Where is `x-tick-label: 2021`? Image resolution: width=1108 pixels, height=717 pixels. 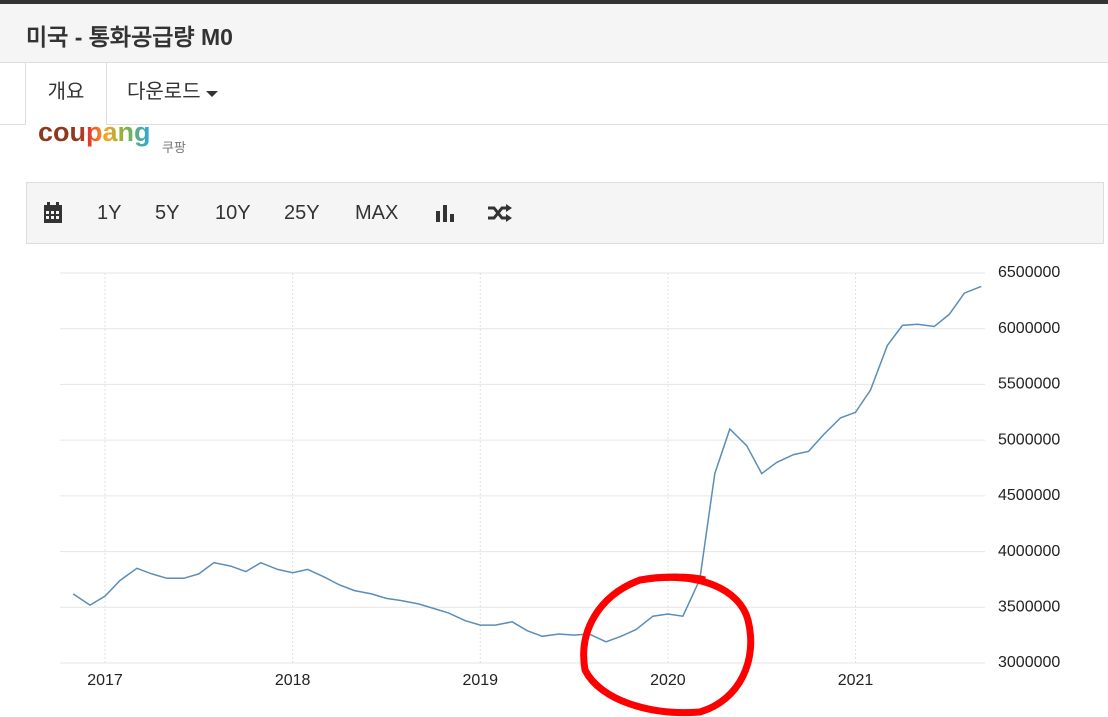 x-tick-label: 2021 is located at coordinates (856, 680).